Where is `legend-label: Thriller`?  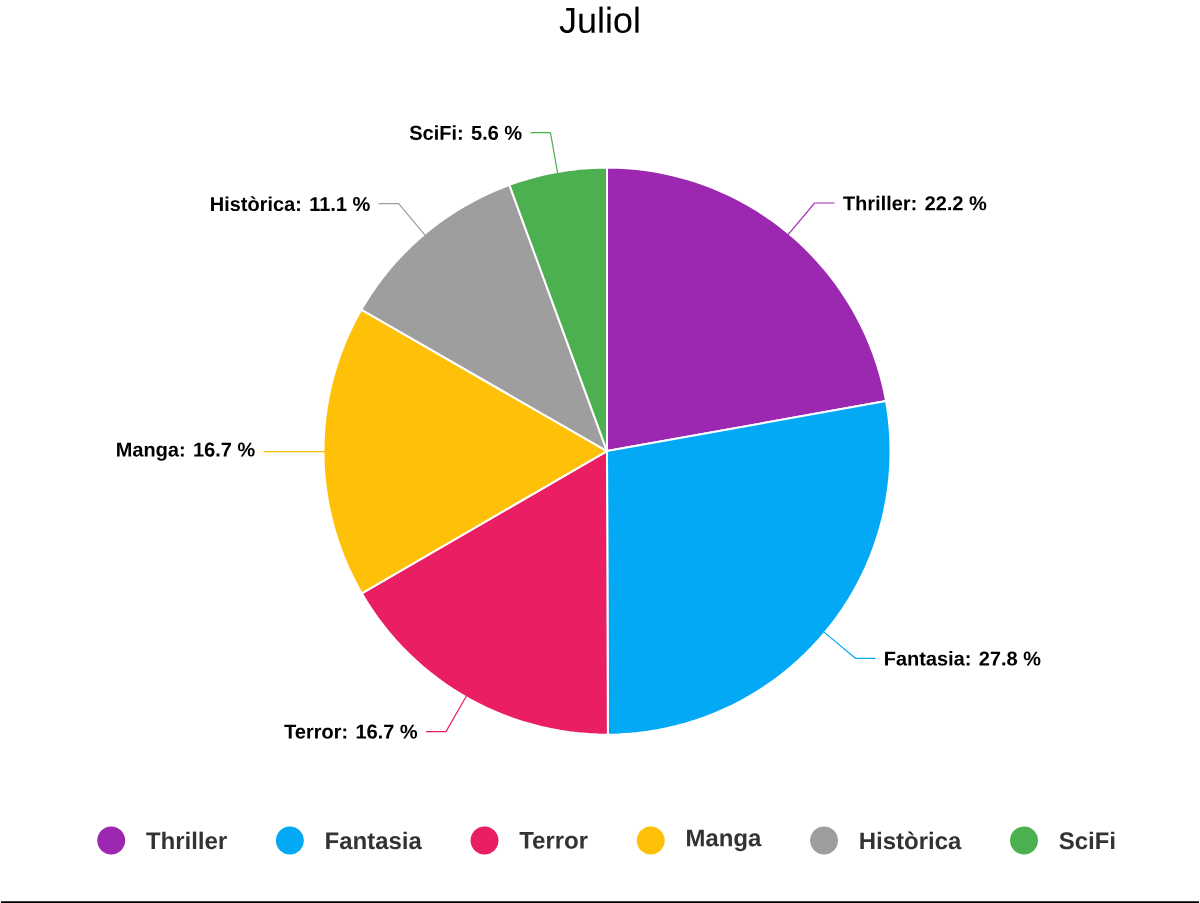 legend-label: Thriller is located at coordinates (186, 840).